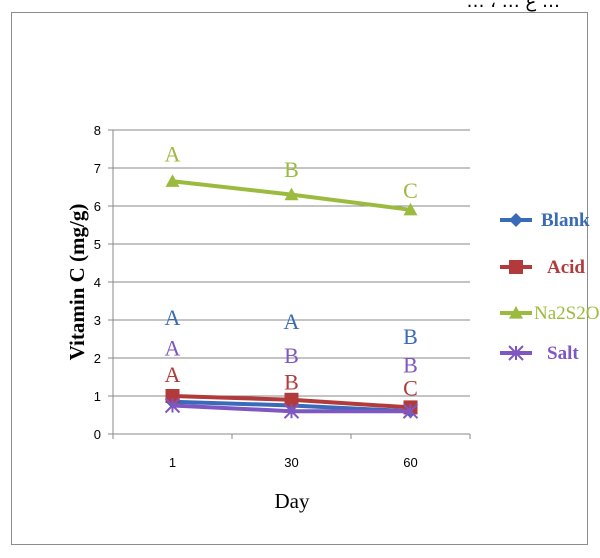  Describe the element at coordinates (549, 287) in the screenshot. I see `legend: Blank Acid Na2S2O Salt` at that location.